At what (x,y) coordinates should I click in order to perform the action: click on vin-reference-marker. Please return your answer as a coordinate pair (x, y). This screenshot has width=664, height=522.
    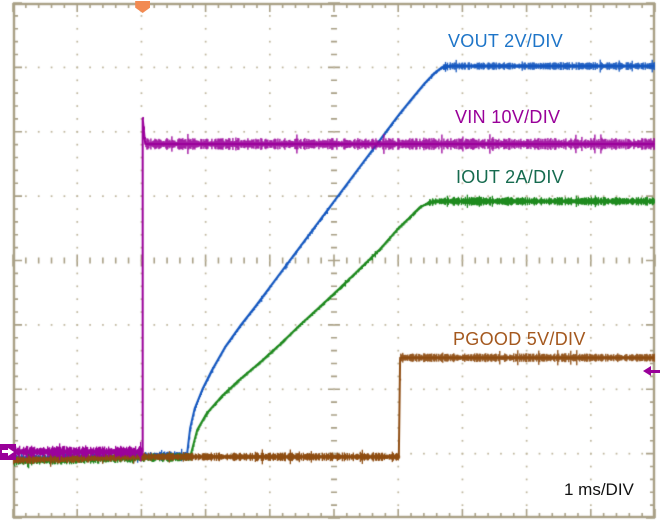
    Looking at the image, I should click on (8, 451).